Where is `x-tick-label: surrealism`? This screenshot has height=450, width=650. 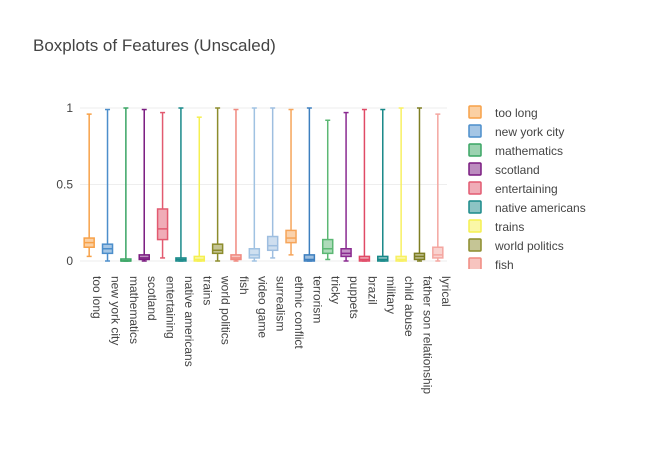
x-tick-label: surrealism is located at coordinates (281, 303).